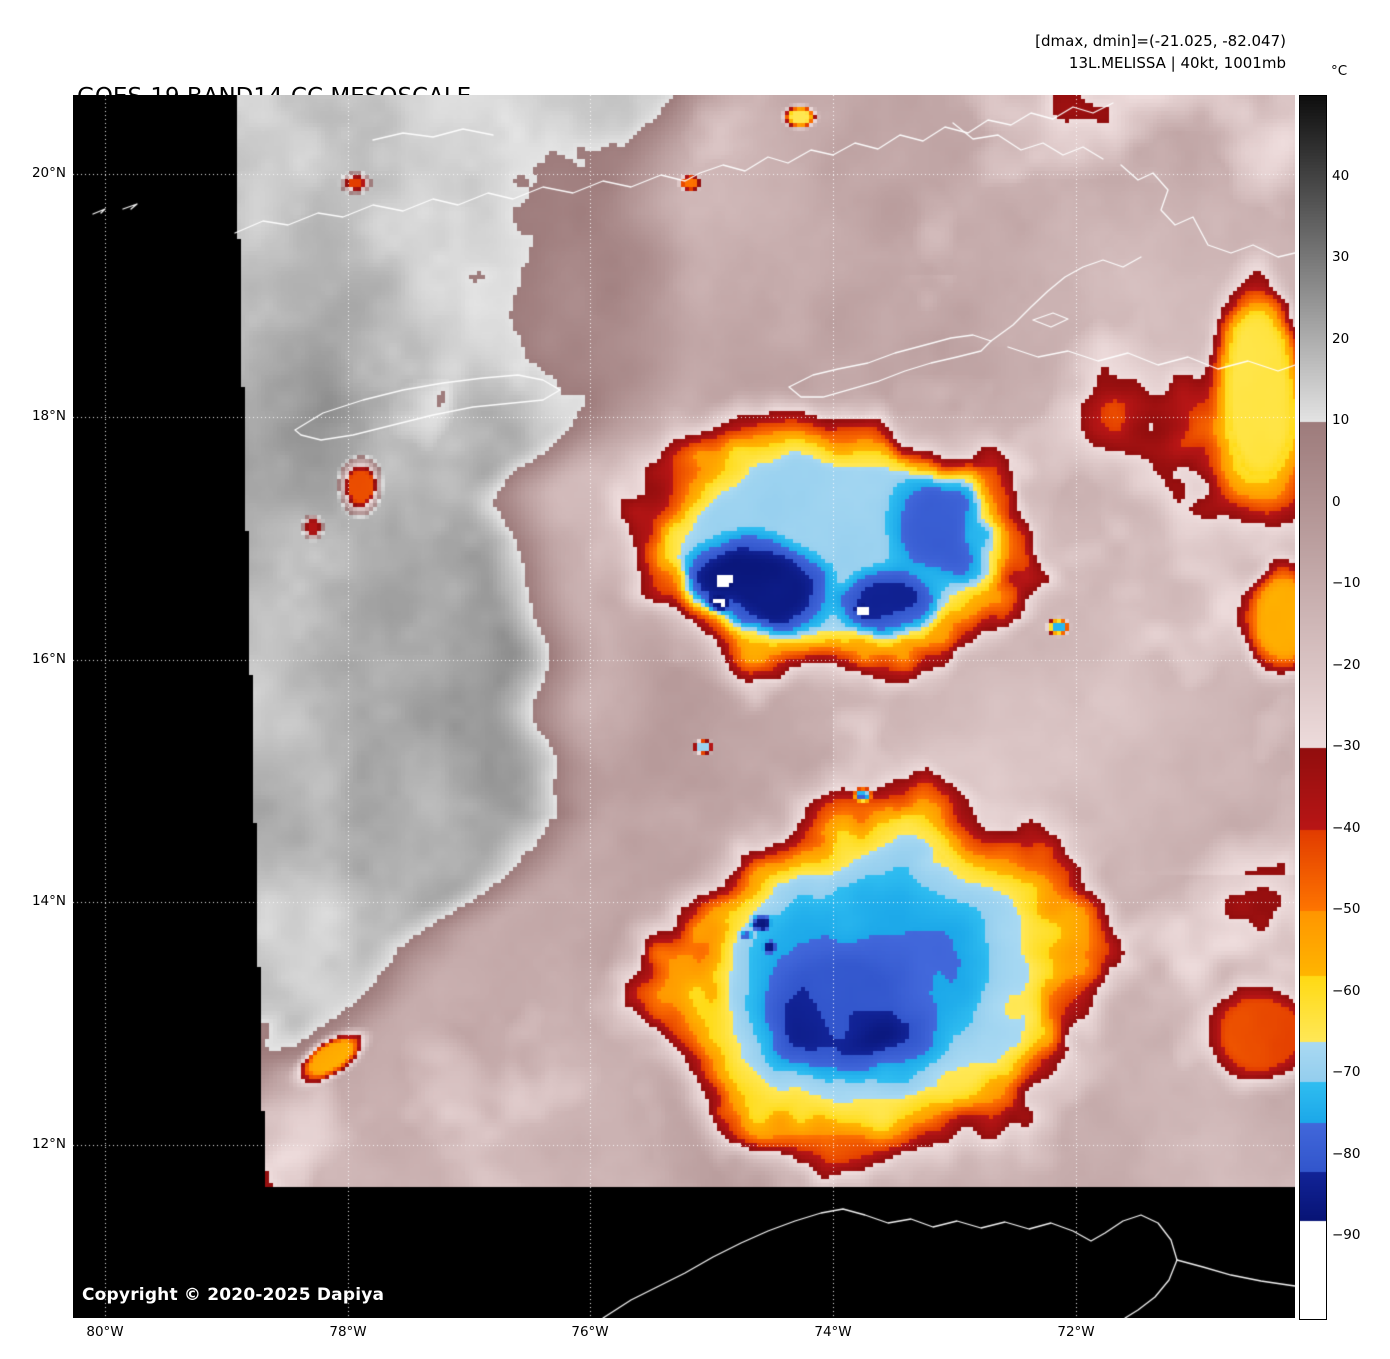 The image size is (1390, 1359). I want to click on copyright-label: Copyright © 2020-2025 Dapiya, so click(233, 1295).